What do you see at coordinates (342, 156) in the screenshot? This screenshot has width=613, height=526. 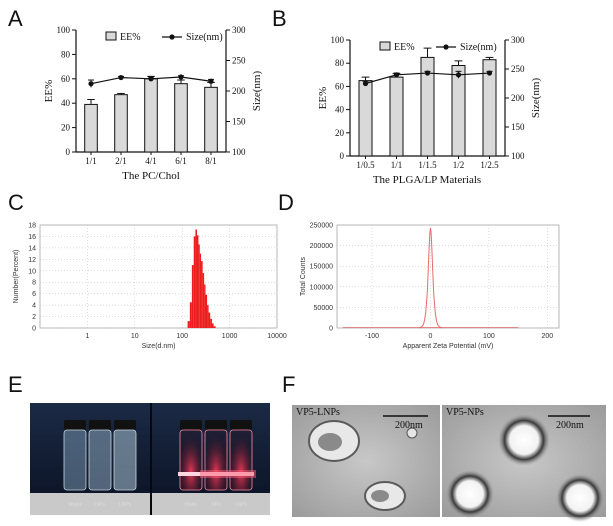 I see `y-tick-label-left: 0` at bounding box center [342, 156].